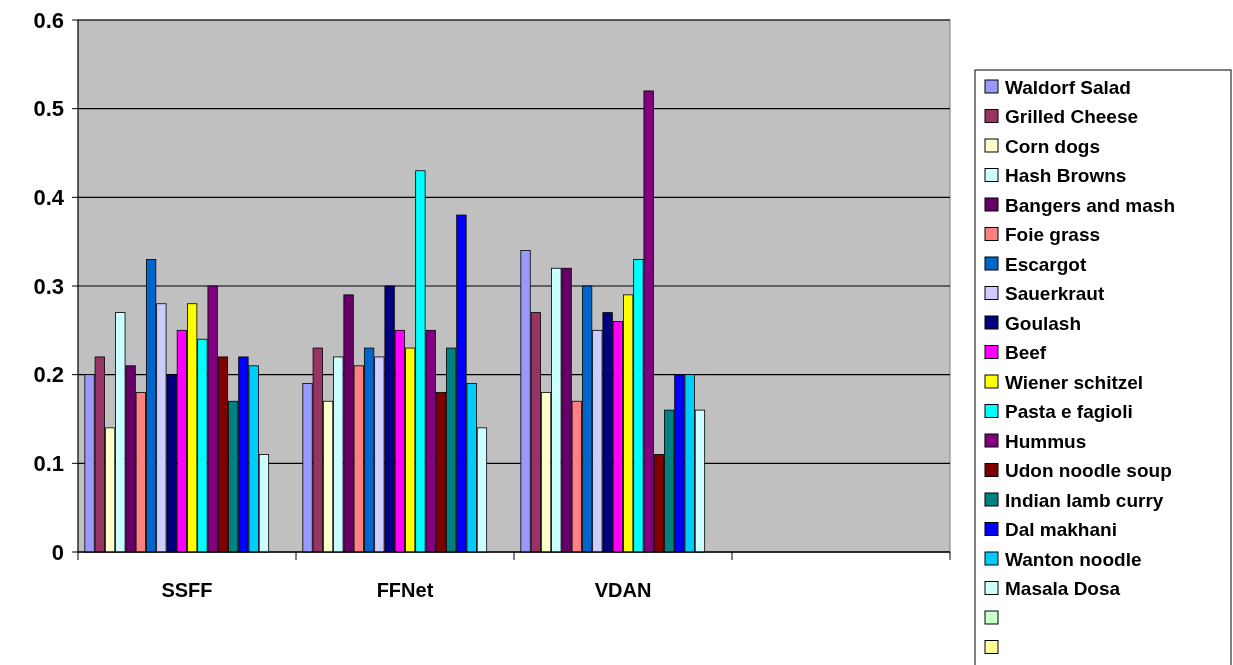 Image resolution: width=1233 pixels, height=665 pixels. Describe the element at coordinates (1069, 412) in the screenshot. I see `legend-label: Pasta e fagioli` at that location.